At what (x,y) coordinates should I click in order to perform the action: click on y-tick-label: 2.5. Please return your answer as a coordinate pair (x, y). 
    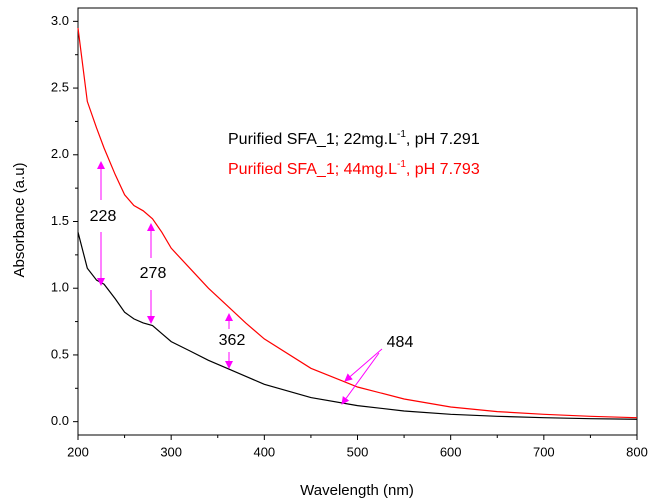
    Looking at the image, I should click on (60, 87).